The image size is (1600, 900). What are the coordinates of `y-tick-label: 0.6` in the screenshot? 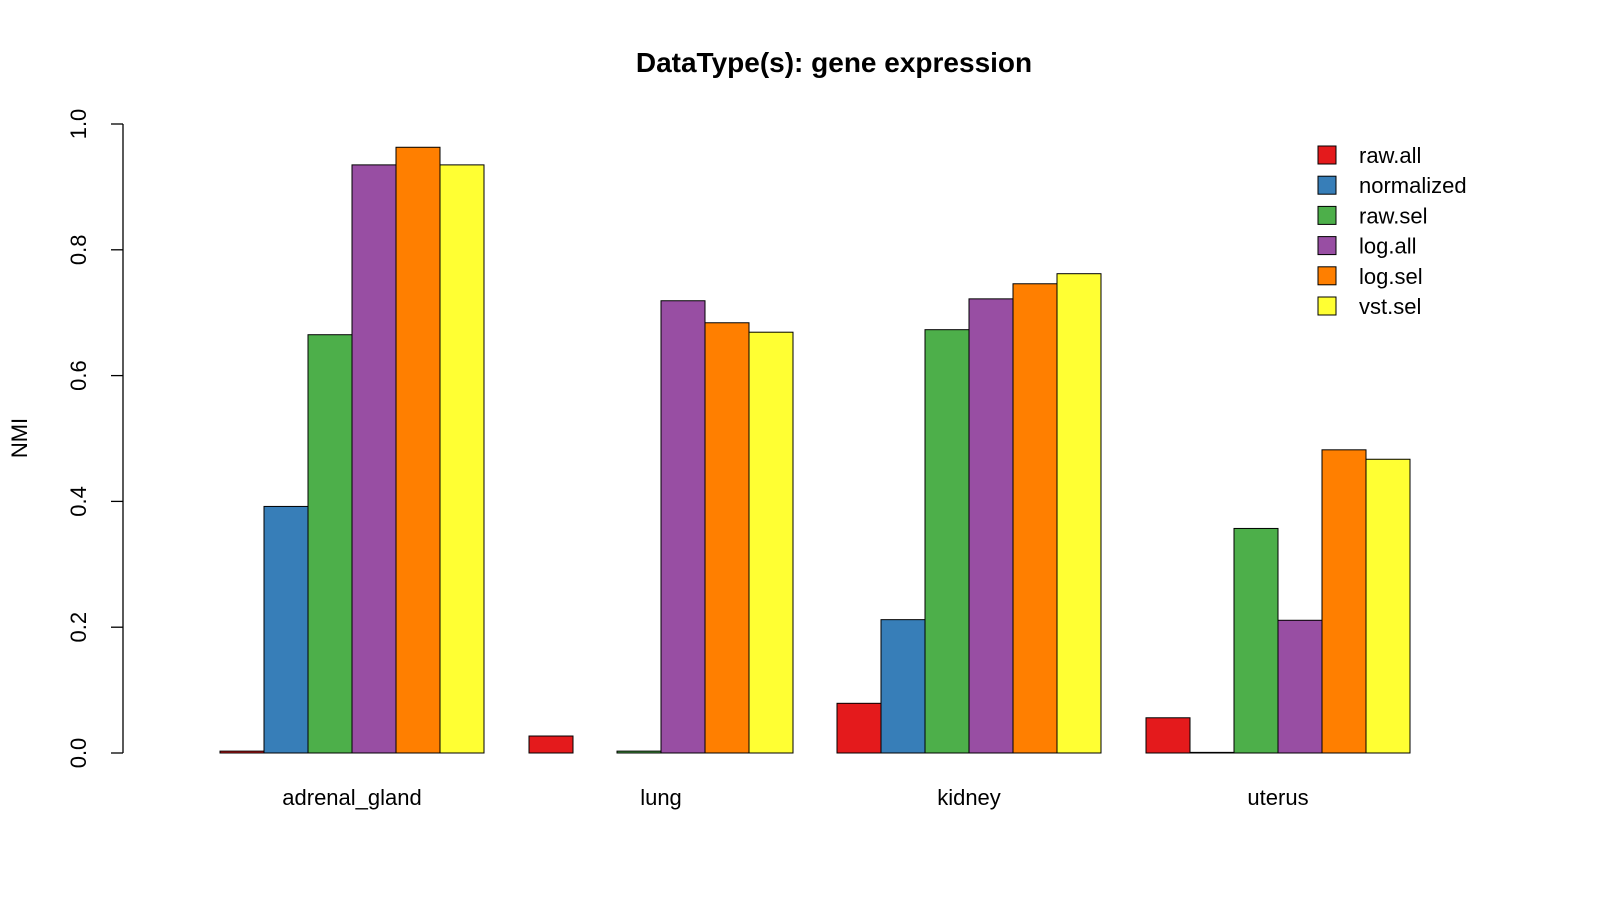 It's located at (78, 375).